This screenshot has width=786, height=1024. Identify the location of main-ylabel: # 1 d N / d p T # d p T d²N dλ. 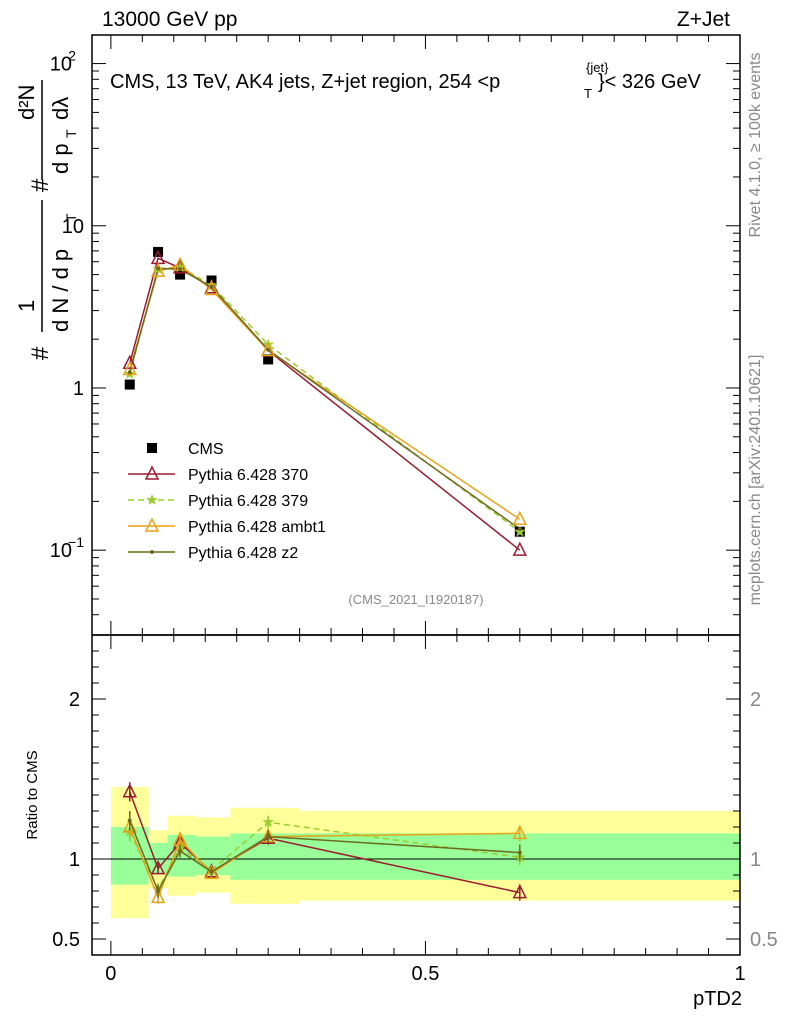
(46, 220).